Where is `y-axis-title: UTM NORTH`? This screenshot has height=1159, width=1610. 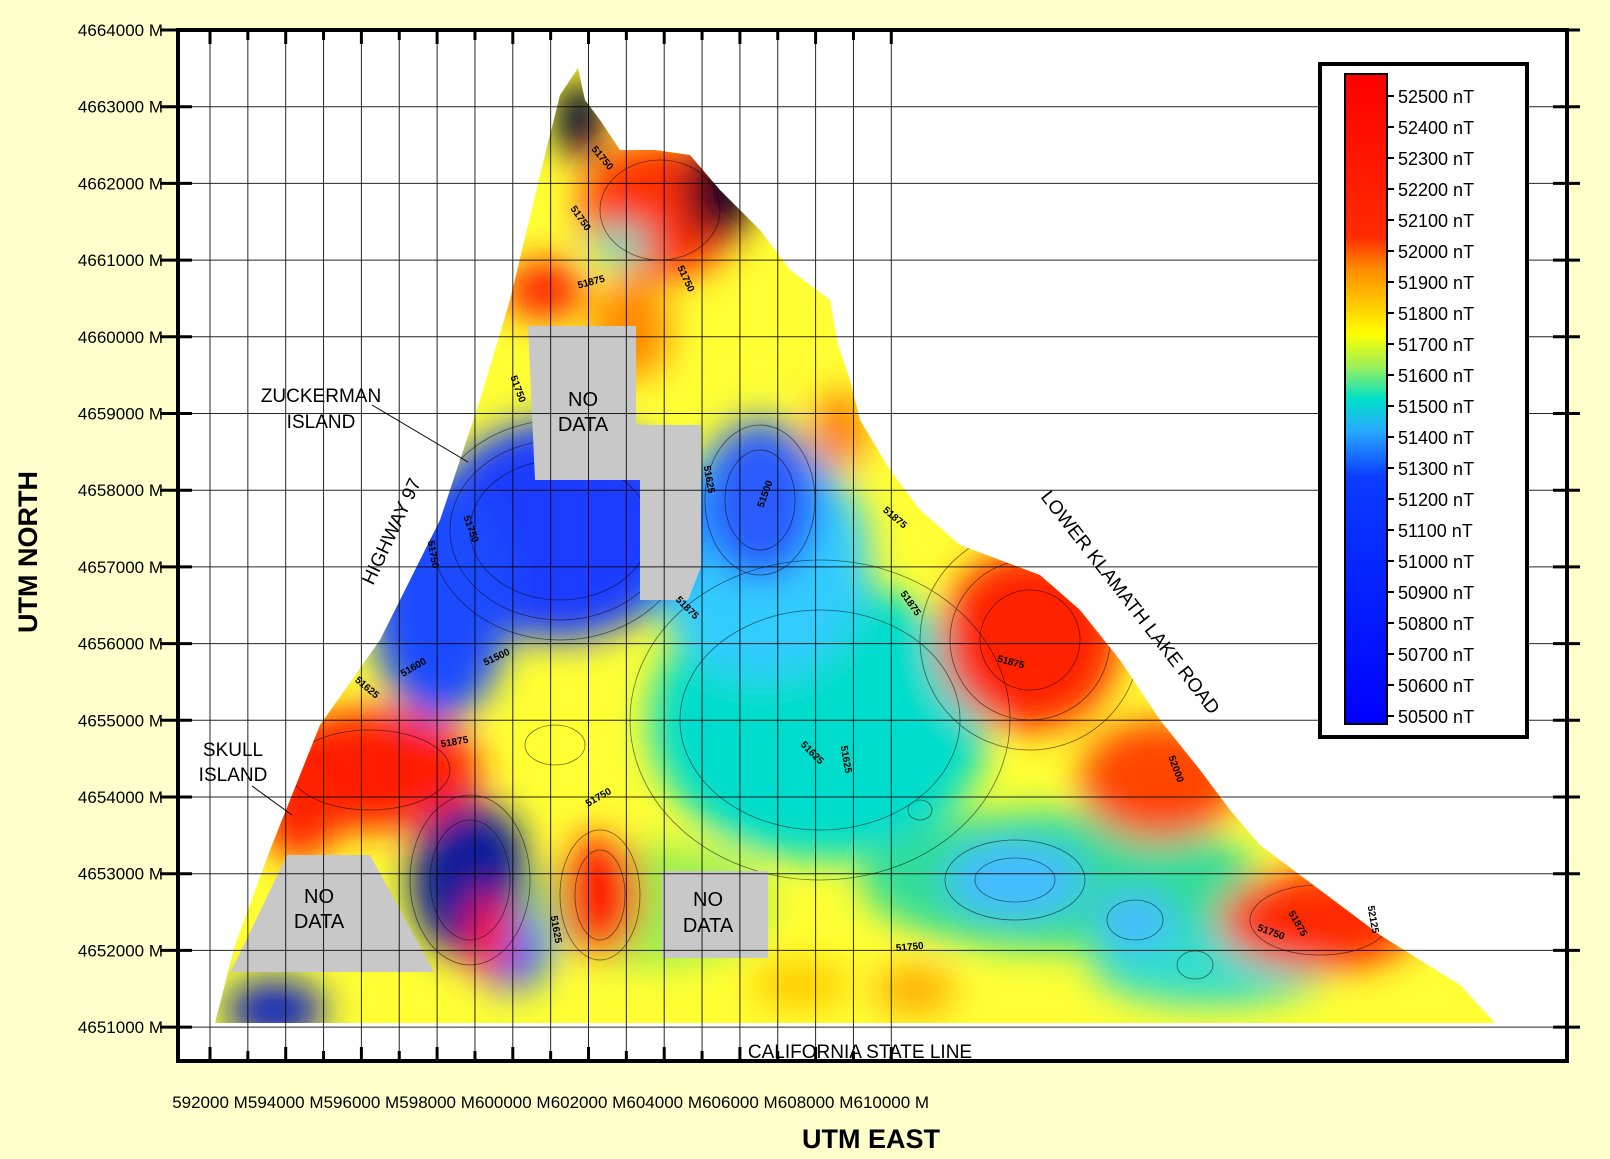 y-axis-title: UTM NORTH is located at coordinates (28, 552).